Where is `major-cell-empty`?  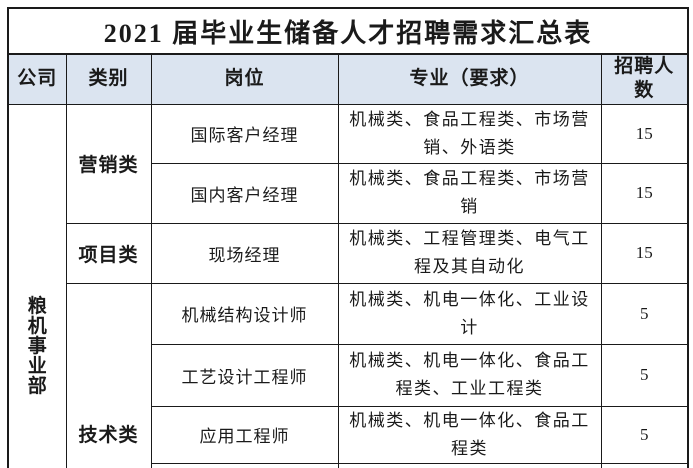 major-cell-empty is located at coordinates (469, 465).